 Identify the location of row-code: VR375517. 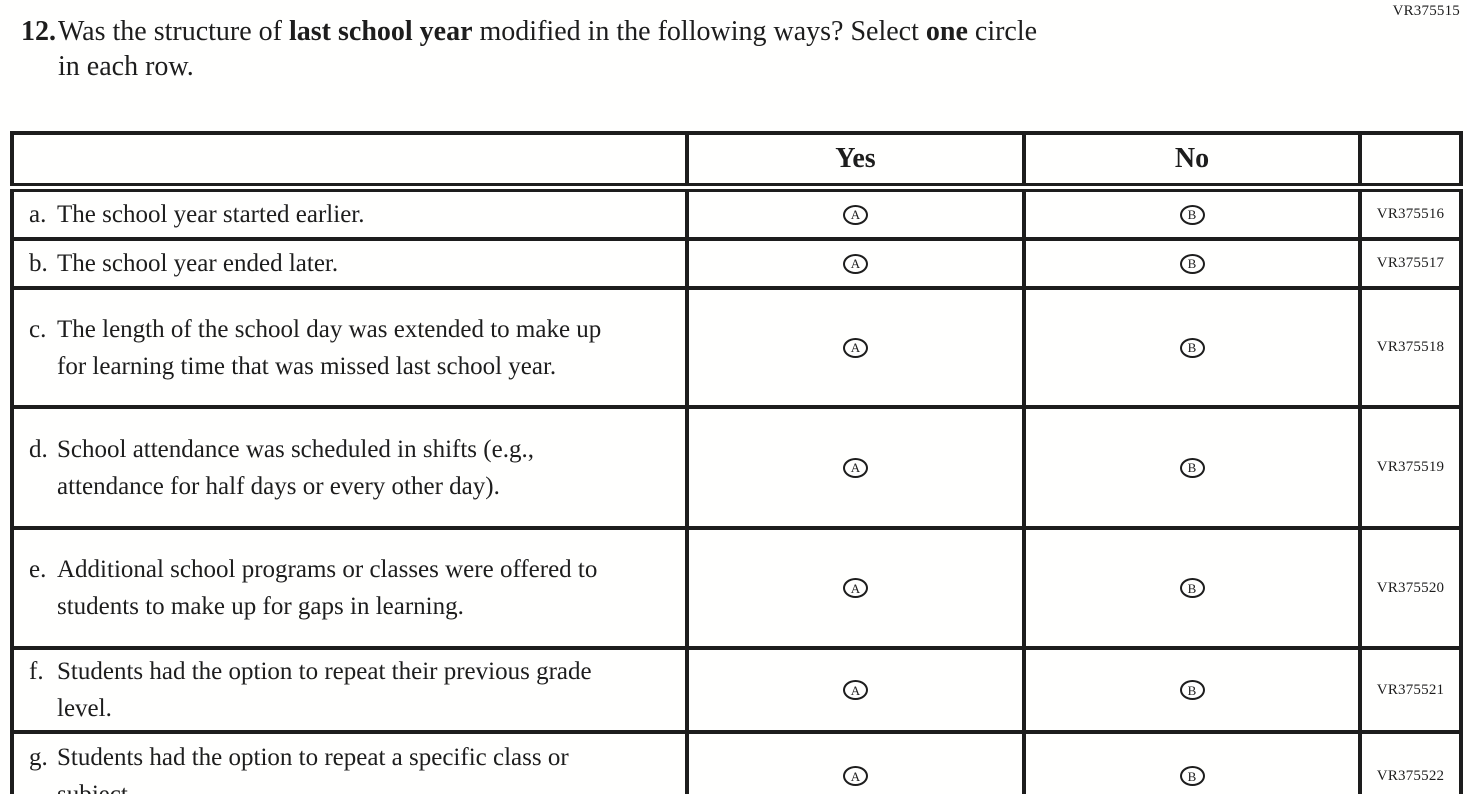
(1410, 263).